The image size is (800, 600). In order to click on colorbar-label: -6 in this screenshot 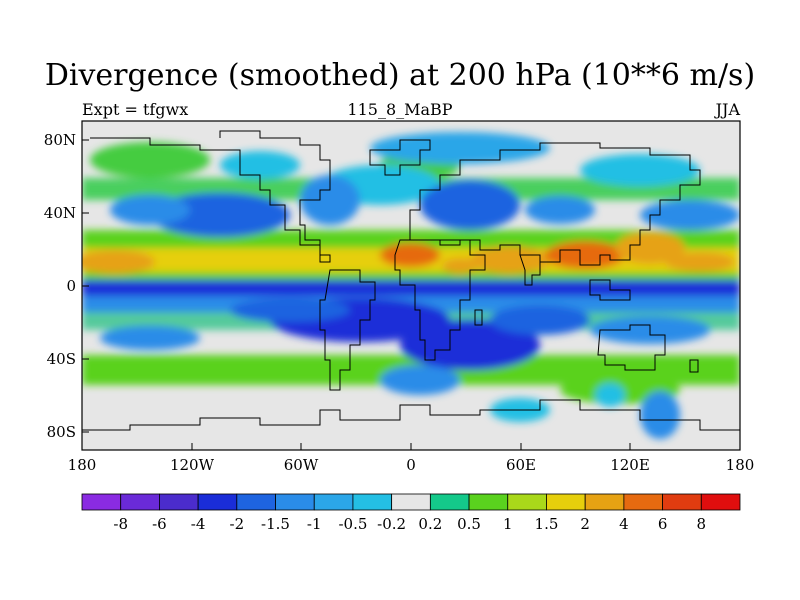, I will do `click(159, 524)`.